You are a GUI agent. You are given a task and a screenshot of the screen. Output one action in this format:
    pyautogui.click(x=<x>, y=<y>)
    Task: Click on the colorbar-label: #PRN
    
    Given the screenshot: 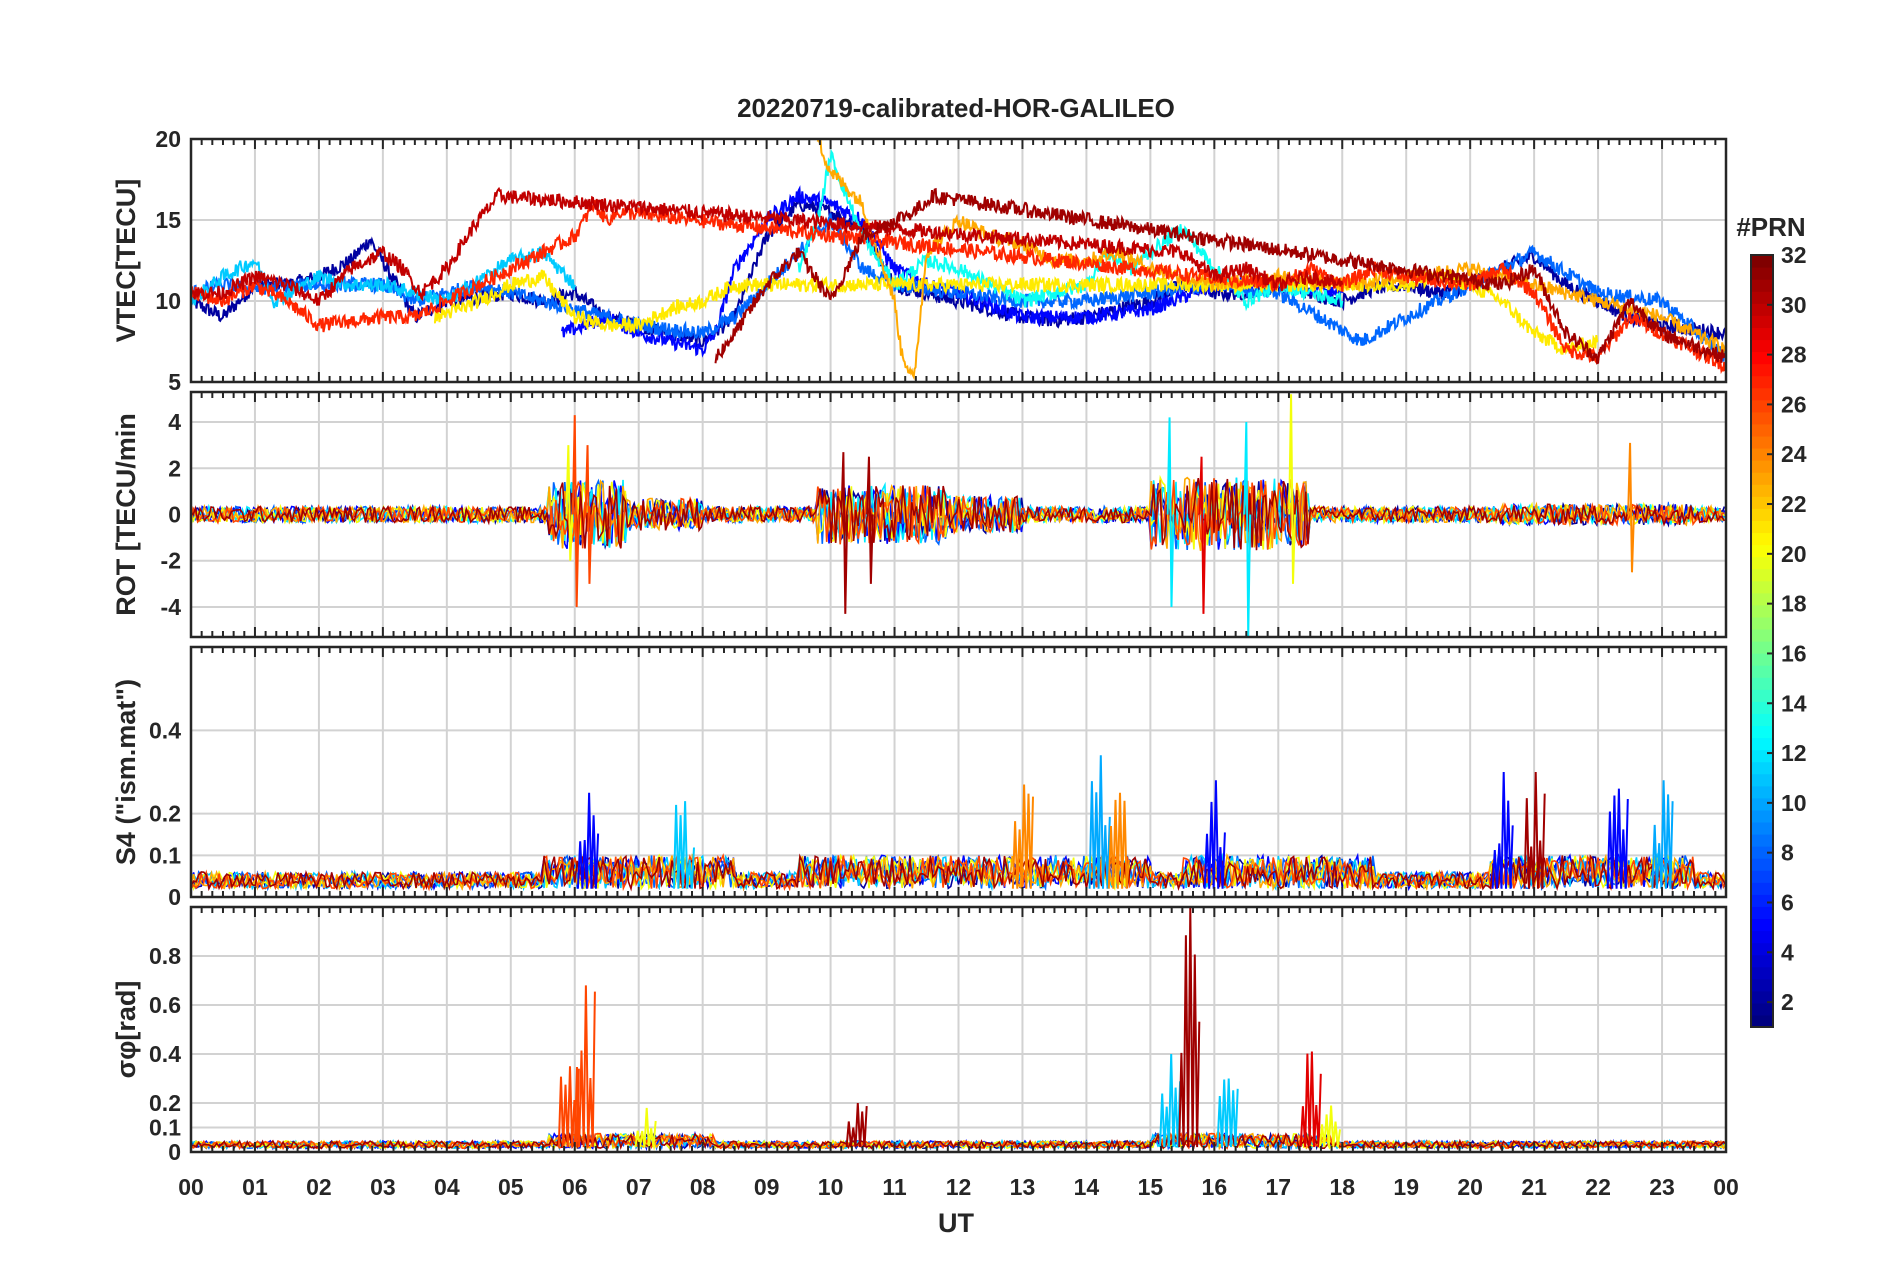 What is the action you would take?
    pyautogui.click(x=1770, y=227)
    